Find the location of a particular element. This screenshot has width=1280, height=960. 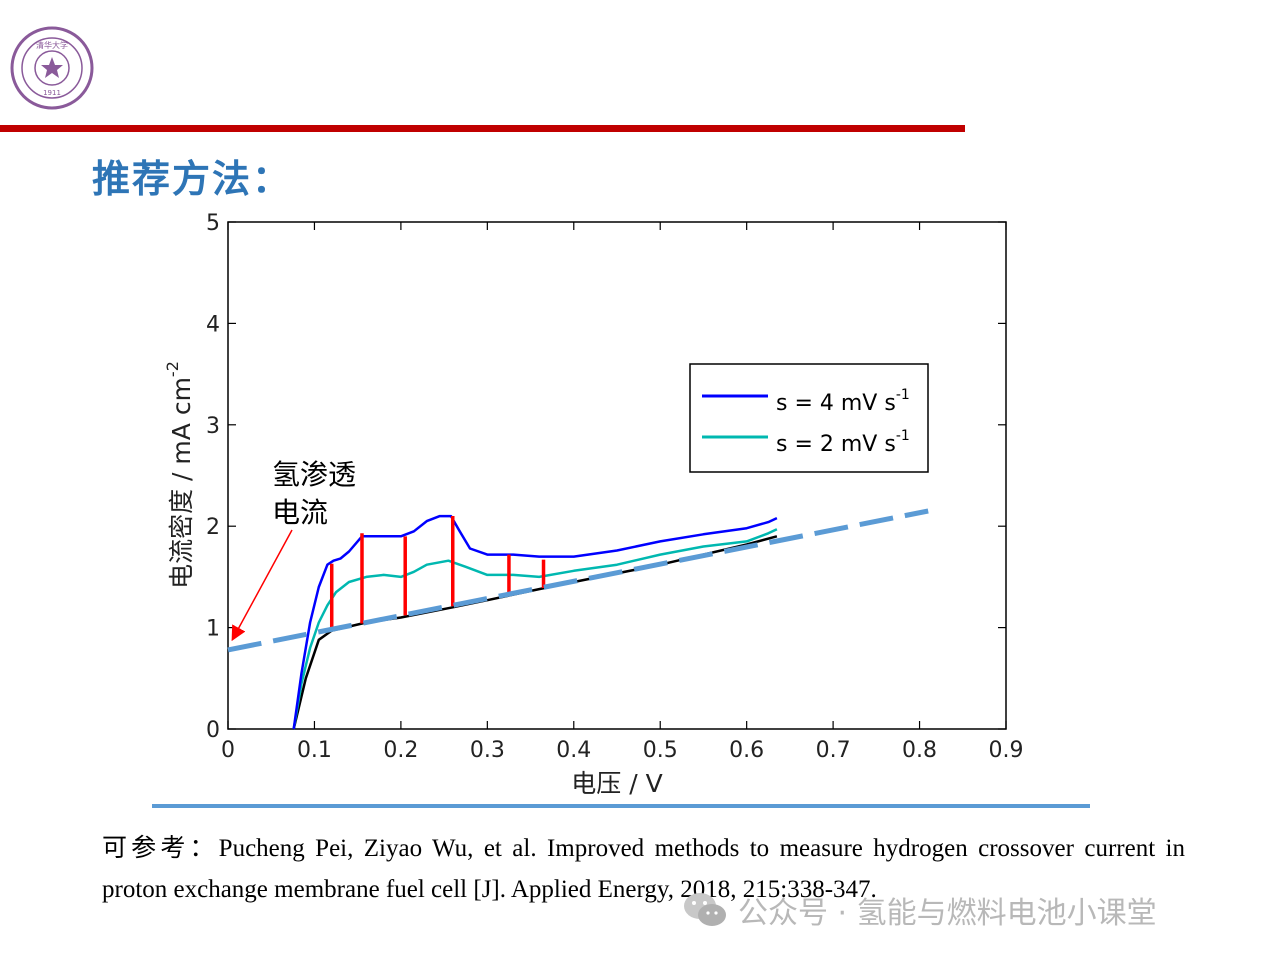

seal-text-year: 1911 is located at coordinates (52, 93).